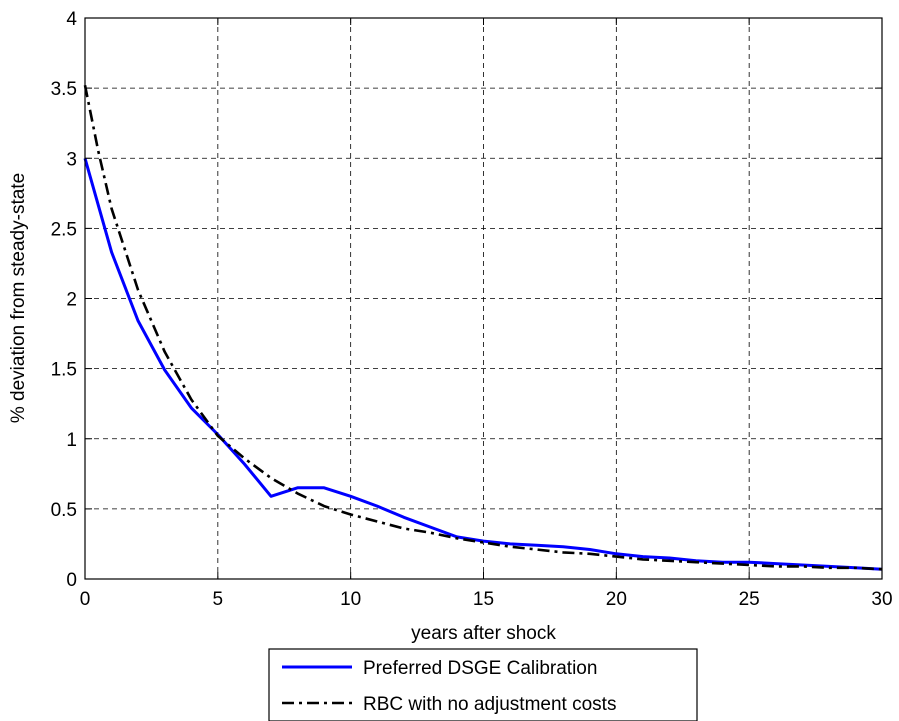  I want to click on y-tick-label: 3.5, so click(64, 89).